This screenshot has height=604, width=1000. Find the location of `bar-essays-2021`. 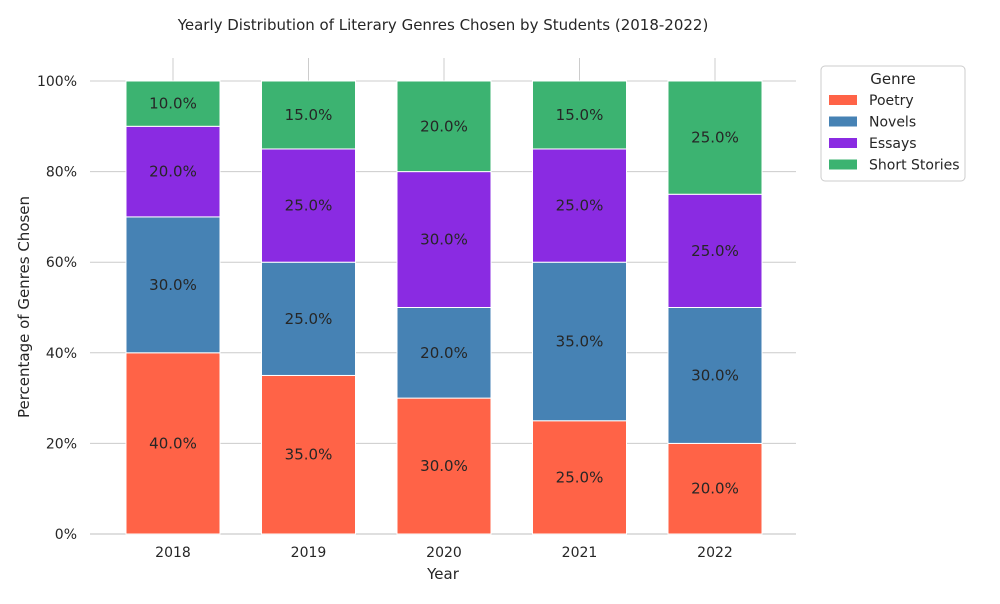

bar-essays-2021 is located at coordinates (579, 205).